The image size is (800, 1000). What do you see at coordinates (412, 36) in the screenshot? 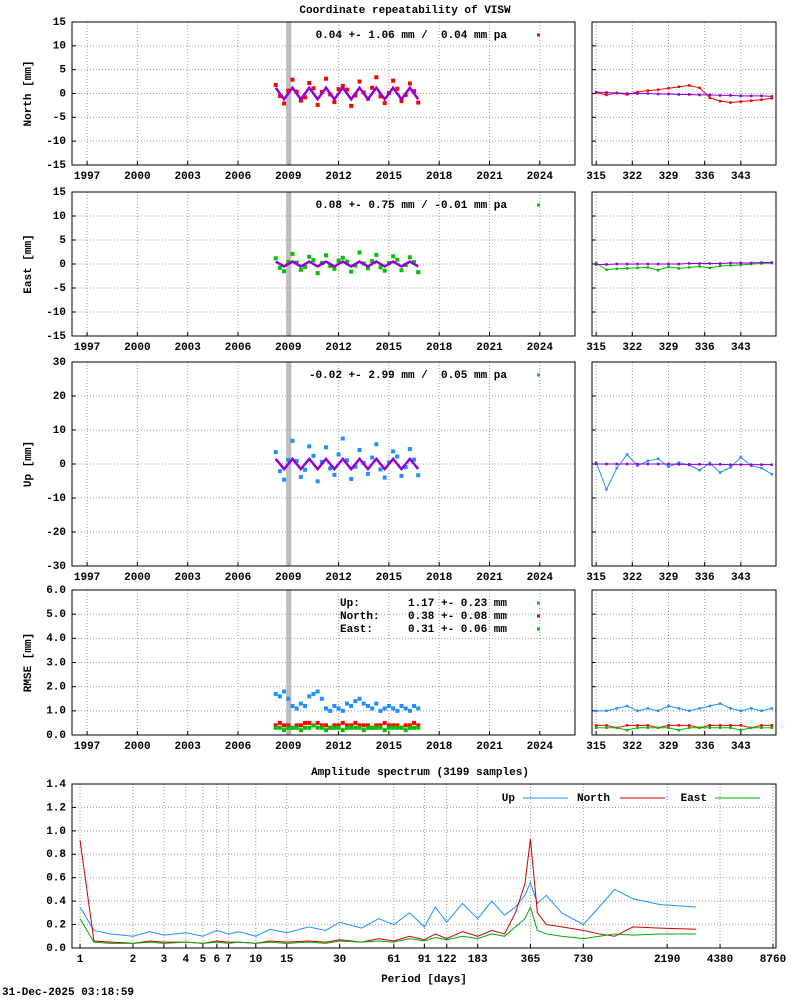
I see `legend-label: 0.04 +- 1.06 mm / 0.04 mm pa` at bounding box center [412, 36].